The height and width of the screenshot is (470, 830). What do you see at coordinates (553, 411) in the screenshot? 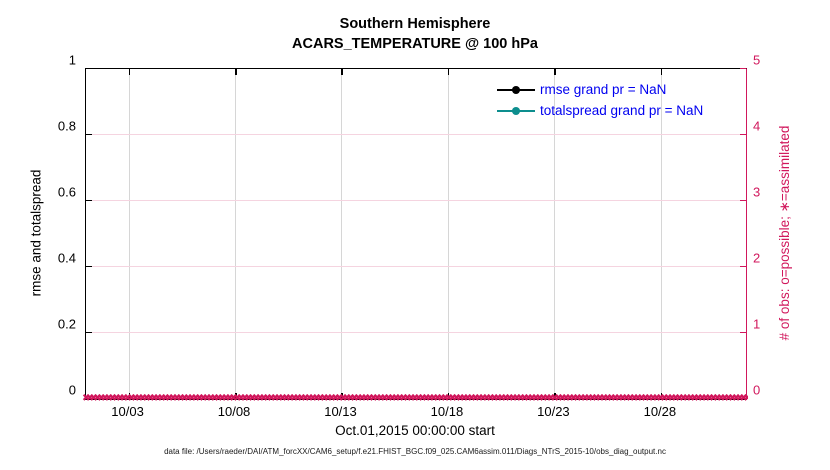
I see `x-tick-label: 10/23` at bounding box center [553, 411].